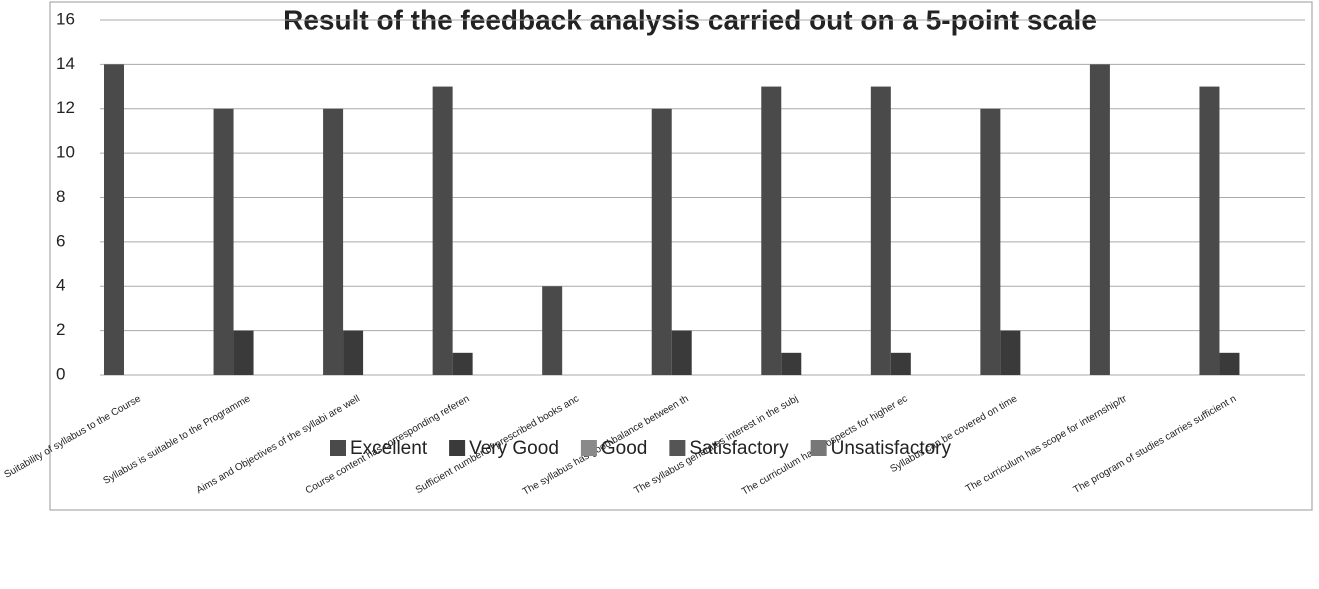 Image resolution: width=1319 pixels, height=589 pixels. Describe the element at coordinates (389, 448) in the screenshot. I see `legend-label: Excellent` at that location.